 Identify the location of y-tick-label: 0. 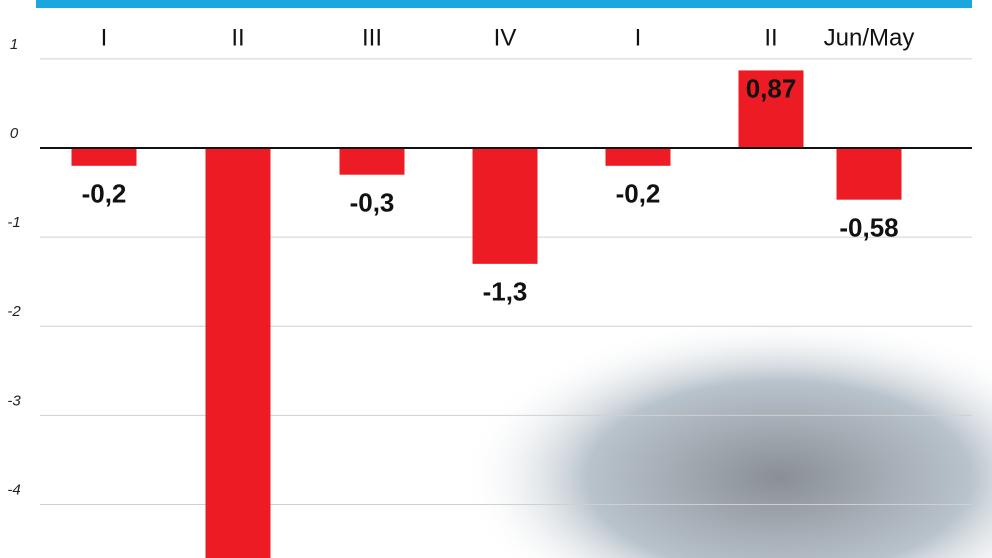
(14, 133).